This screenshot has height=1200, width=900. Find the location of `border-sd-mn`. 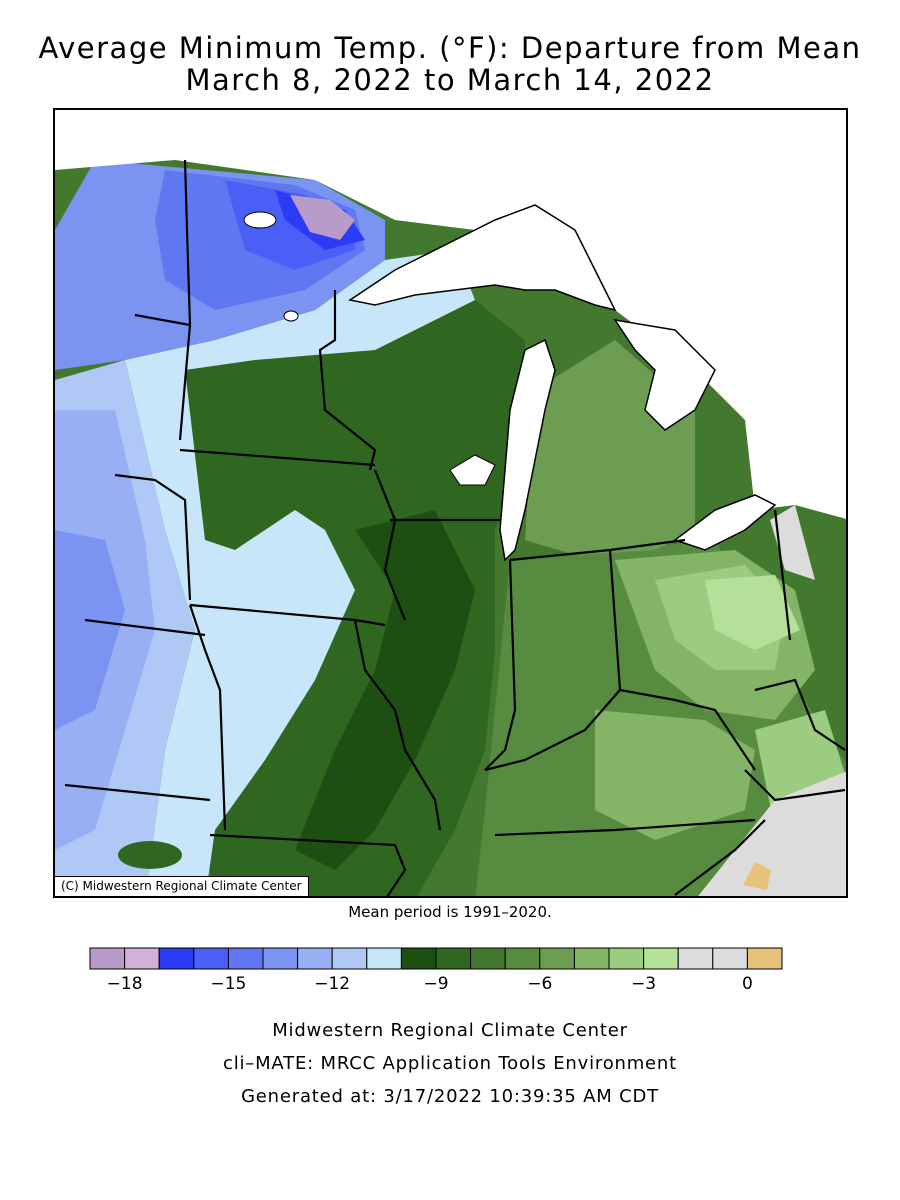

border-sd-mn is located at coordinates (185, 382).